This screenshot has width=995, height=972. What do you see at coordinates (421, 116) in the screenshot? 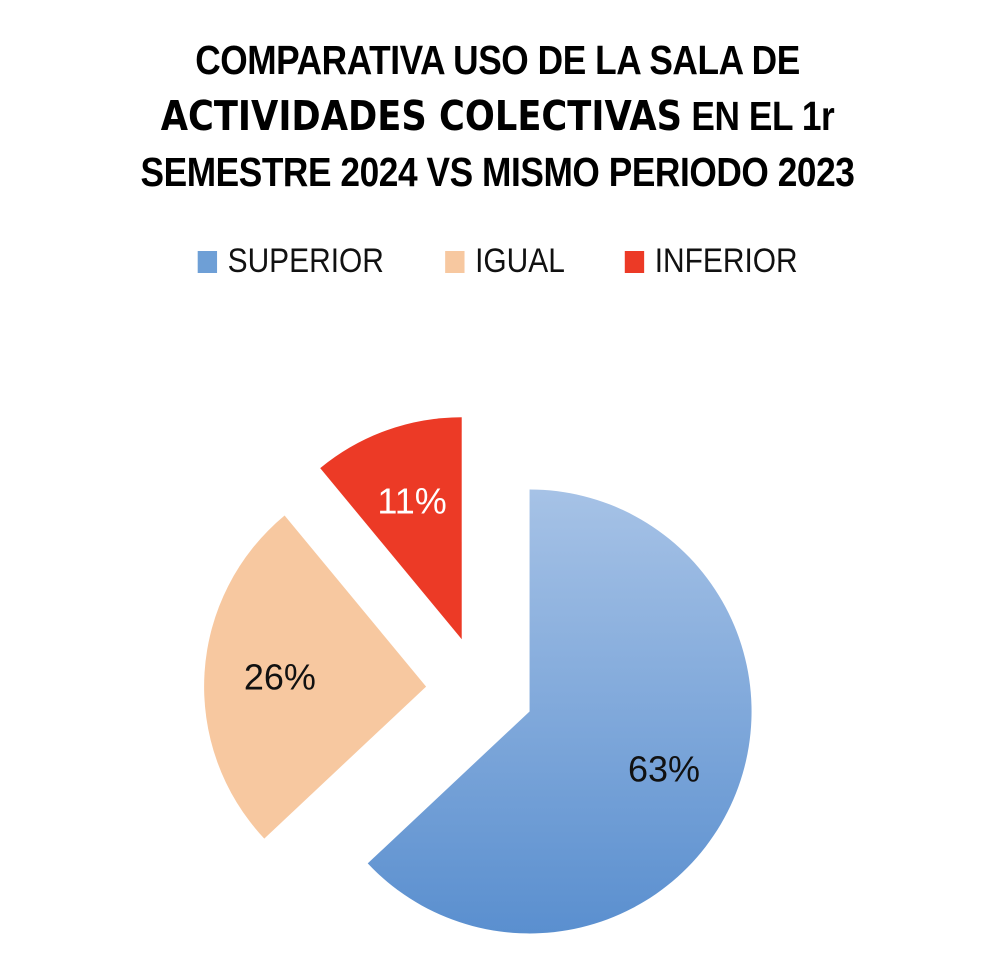
I see `title-part-2: ACTIVIDADES COLECTIVAS` at bounding box center [421, 116].